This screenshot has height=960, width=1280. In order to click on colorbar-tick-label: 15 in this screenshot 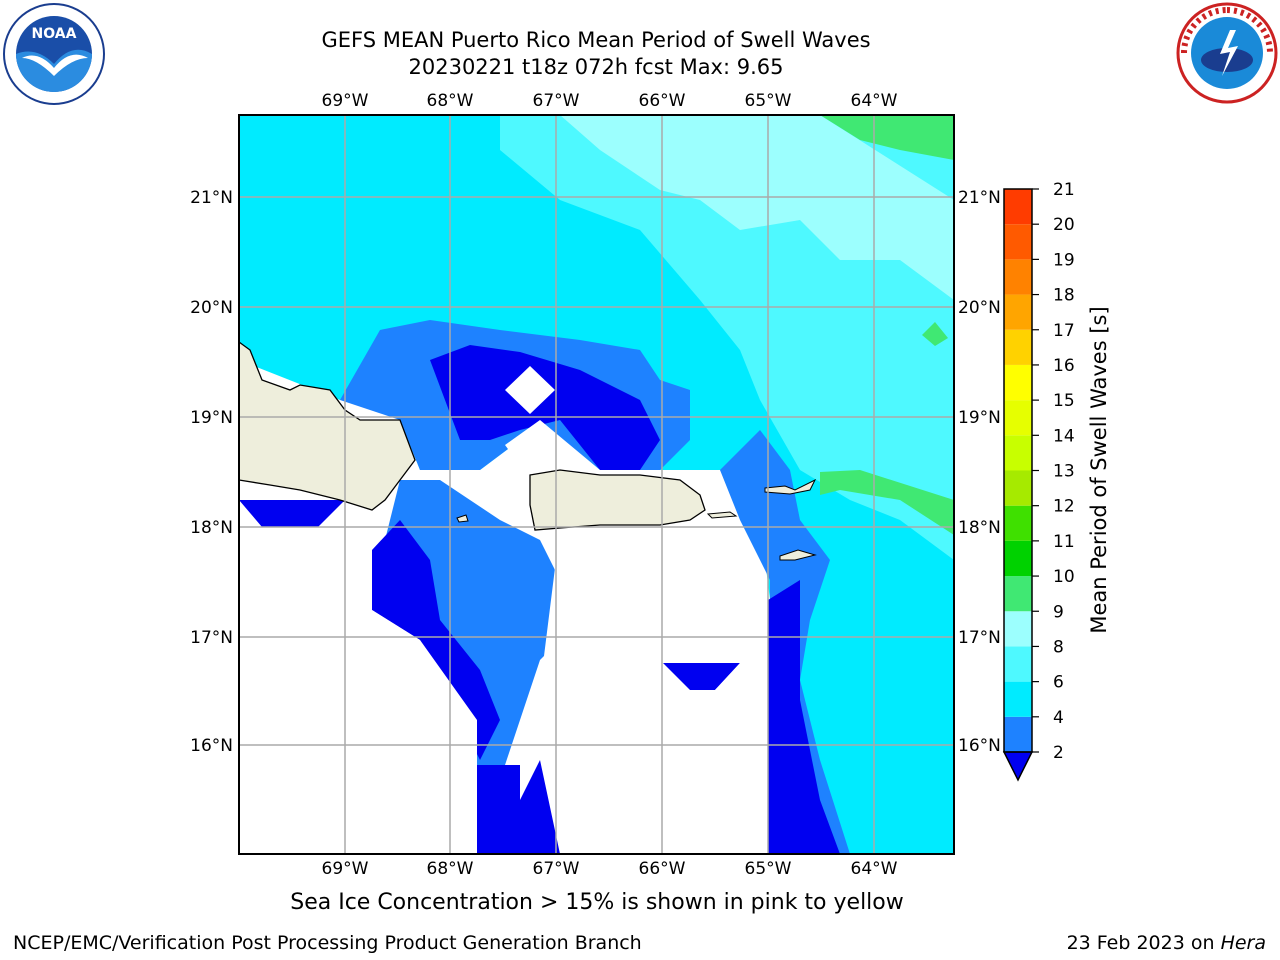, I will do `click(1064, 401)`.